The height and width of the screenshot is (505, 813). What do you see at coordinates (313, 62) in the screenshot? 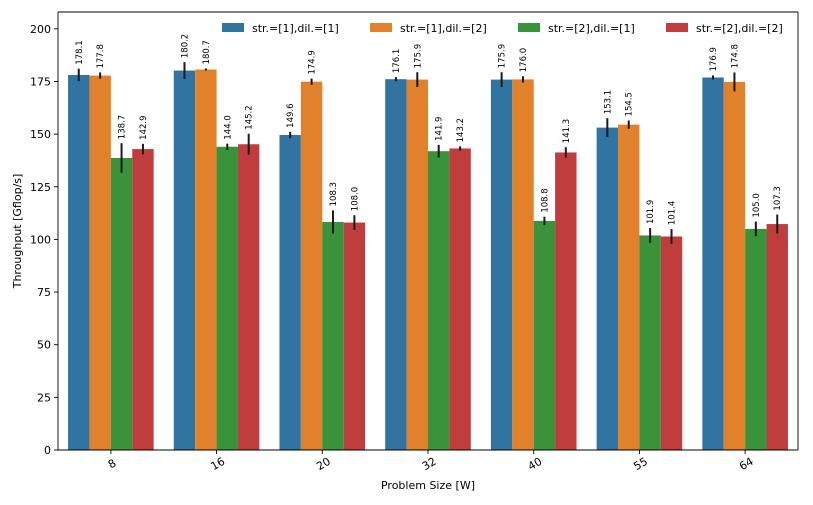
I see `data-label: 174.9` at bounding box center [313, 62].